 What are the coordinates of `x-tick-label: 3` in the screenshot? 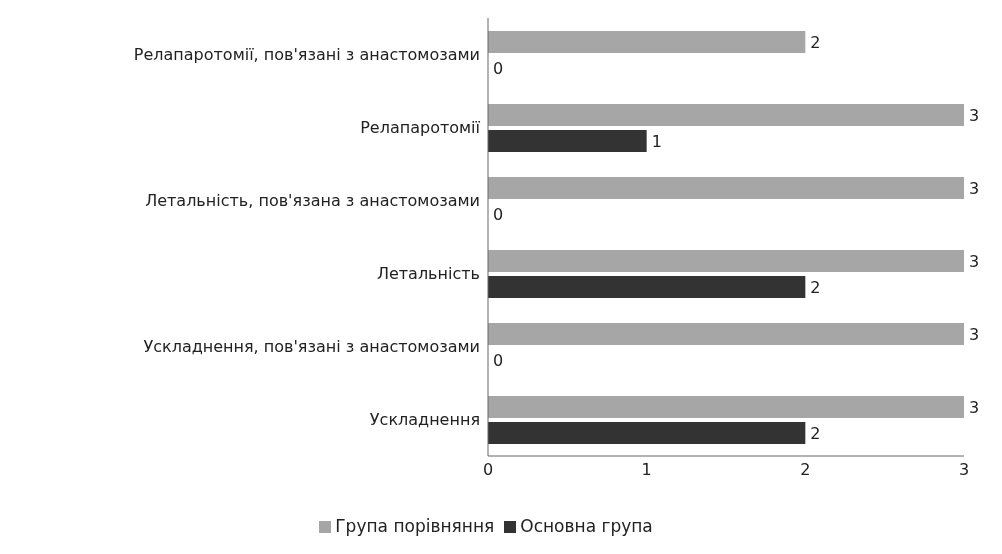 It's located at (964, 470).